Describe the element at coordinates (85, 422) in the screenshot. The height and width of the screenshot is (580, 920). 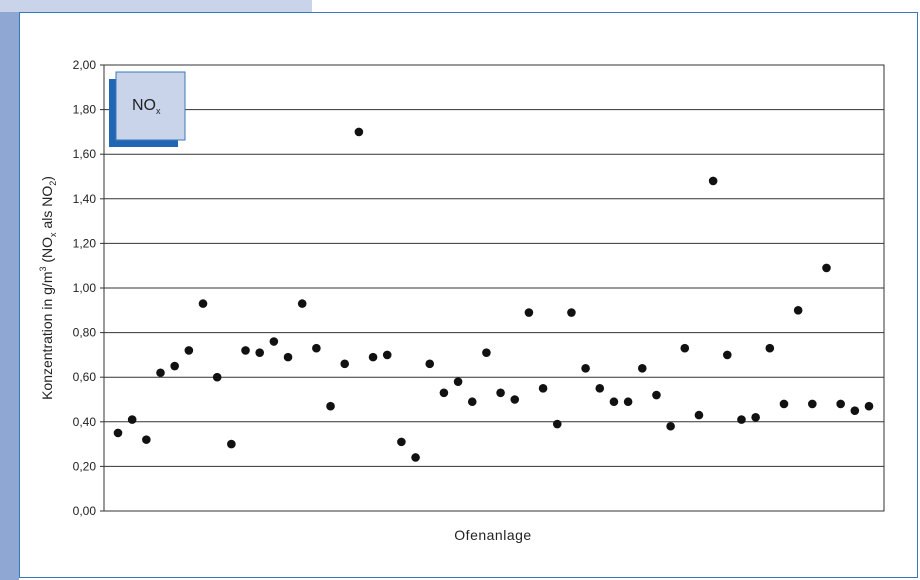
I see `y-tick-label: 0,40` at that location.